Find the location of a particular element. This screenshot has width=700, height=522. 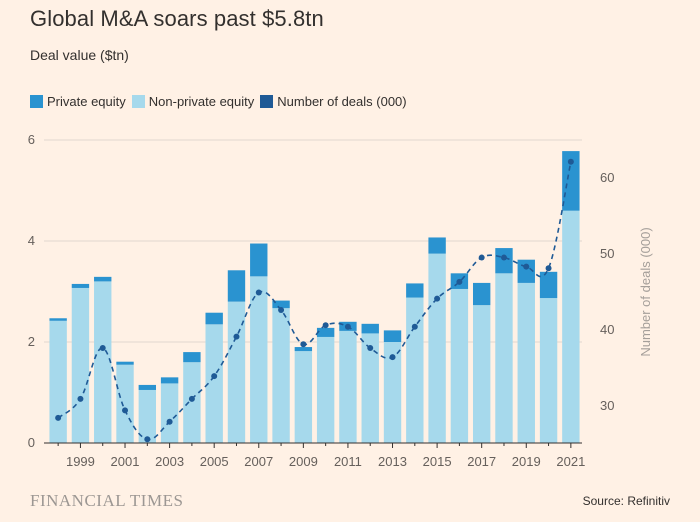

y2-axis-title: Number of deals (000) is located at coordinates (645, 291).